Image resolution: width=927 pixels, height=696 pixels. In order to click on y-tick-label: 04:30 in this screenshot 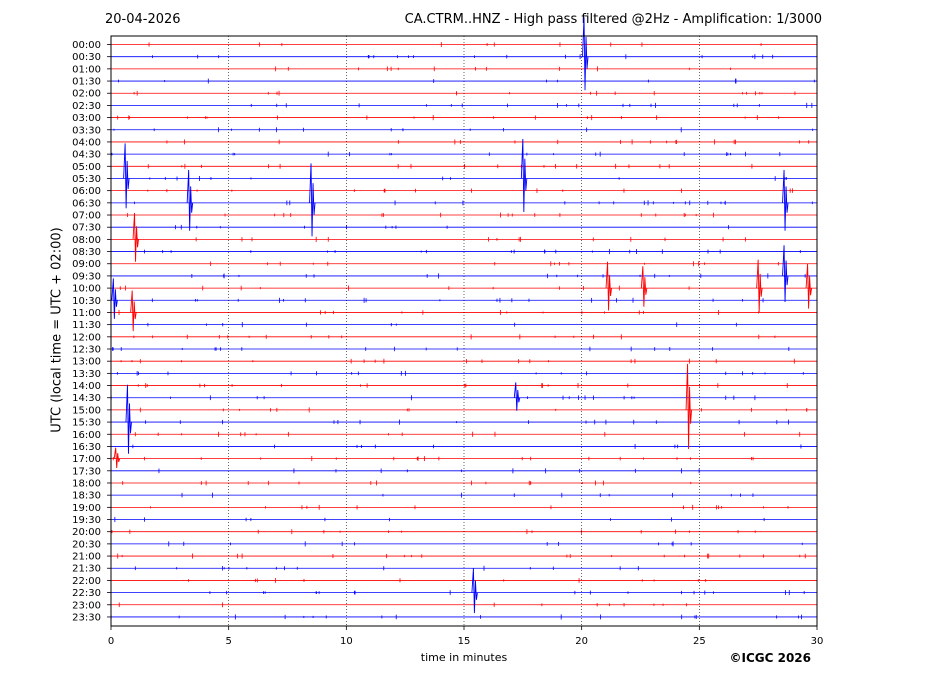, I will do `click(86, 155)`.